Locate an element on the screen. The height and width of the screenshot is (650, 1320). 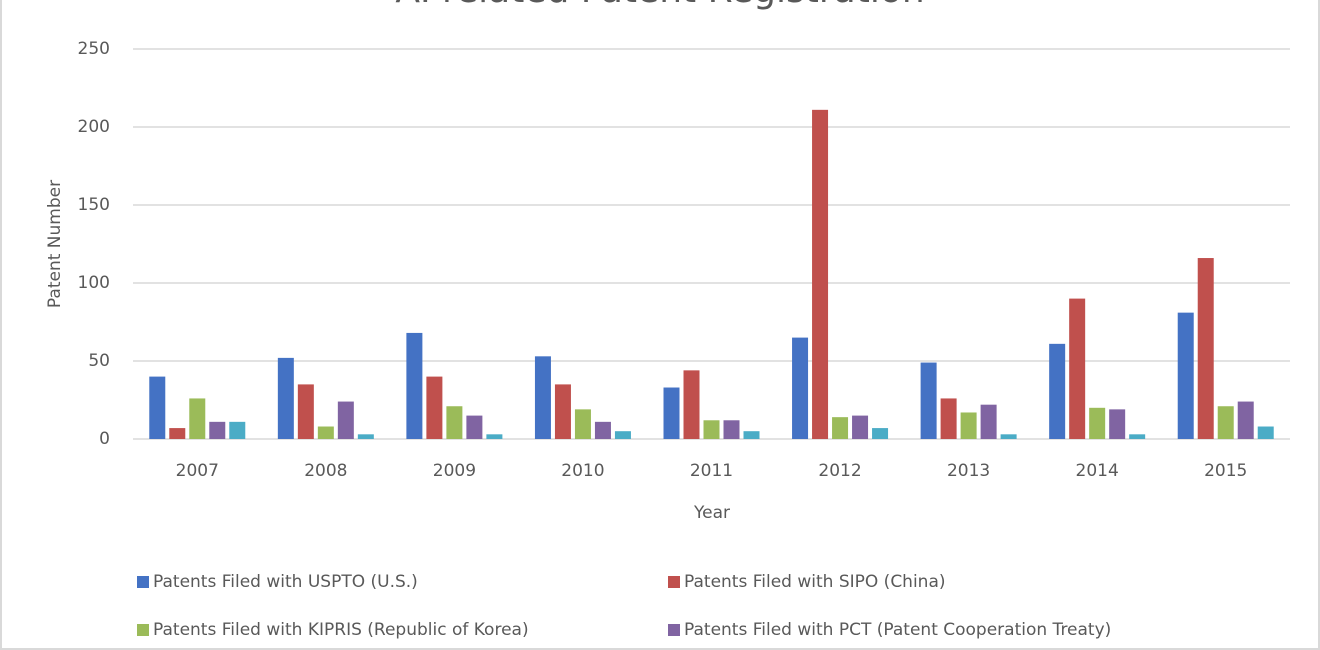
legend-label: Patents Filed with USPTO (U.S.) is located at coordinates (285, 582).